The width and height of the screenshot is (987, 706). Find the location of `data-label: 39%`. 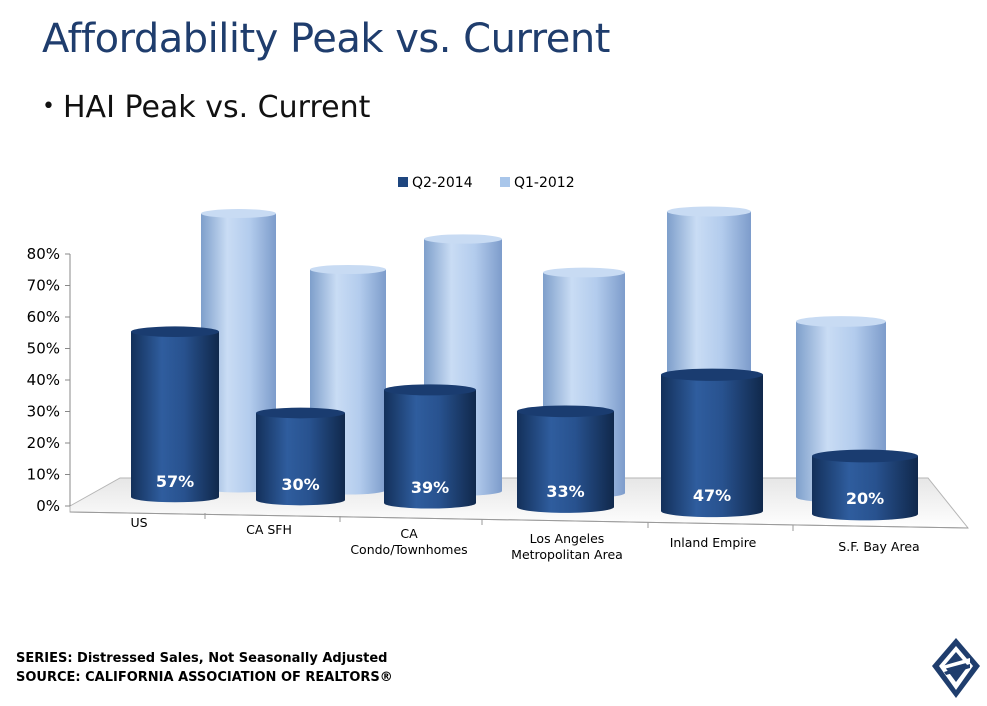

data-label: 39% is located at coordinates (430, 487).